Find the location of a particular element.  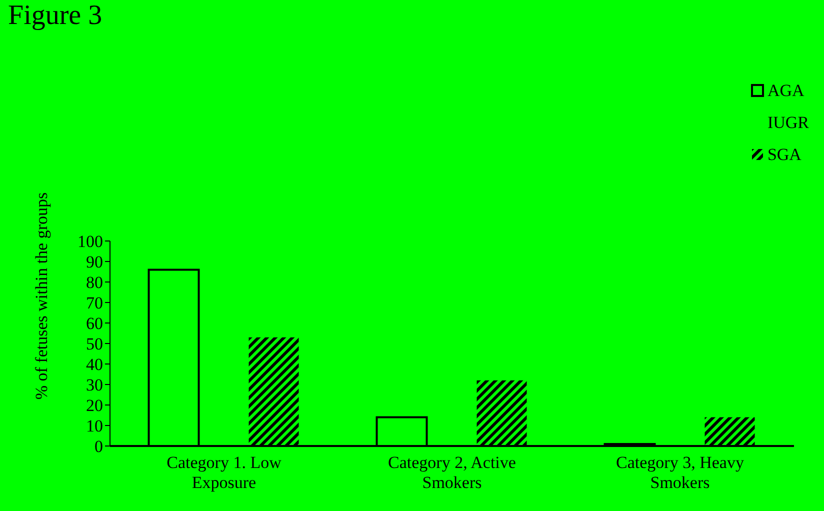

text: IUGR is located at coordinates (788, 123).